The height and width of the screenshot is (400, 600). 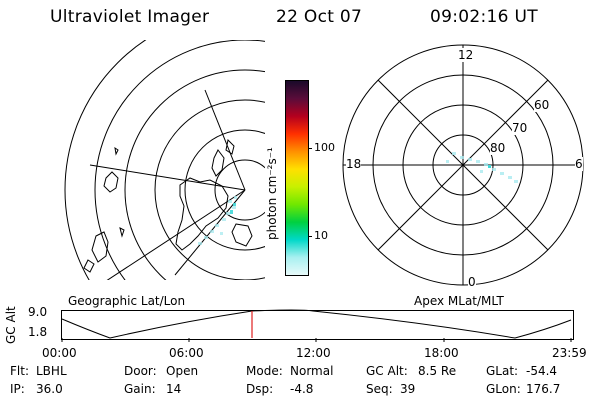 What do you see at coordinates (302, 389) in the screenshot?
I see `footer-dsp-value: -4.8` at bounding box center [302, 389].